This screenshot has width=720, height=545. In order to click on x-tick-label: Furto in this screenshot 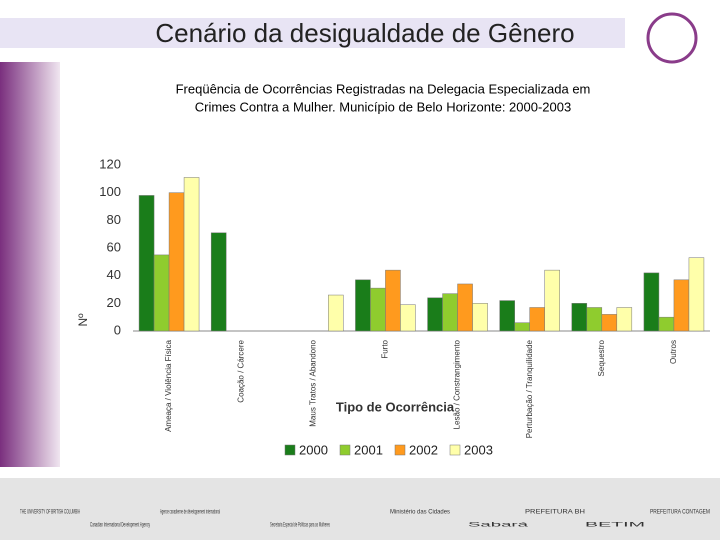, I will do `click(385, 348)`.